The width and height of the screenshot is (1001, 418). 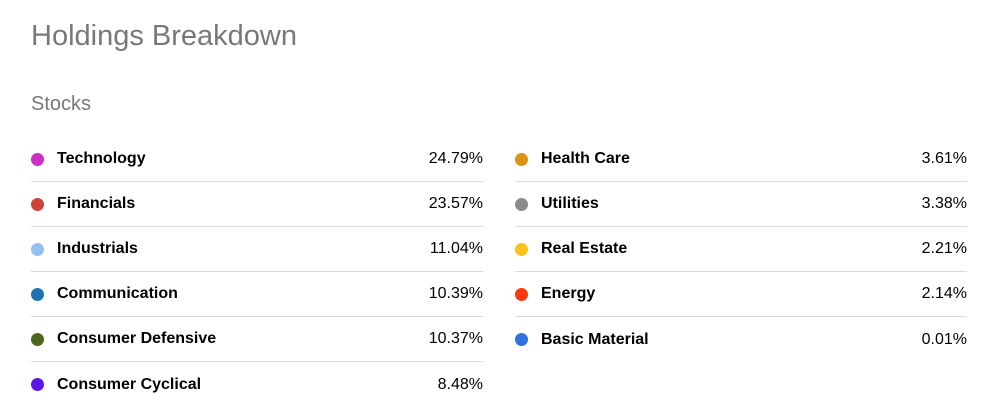 What do you see at coordinates (584, 248) in the screenshot?
I see `sector-label: Real Estate` at bounding box center [584, 248].